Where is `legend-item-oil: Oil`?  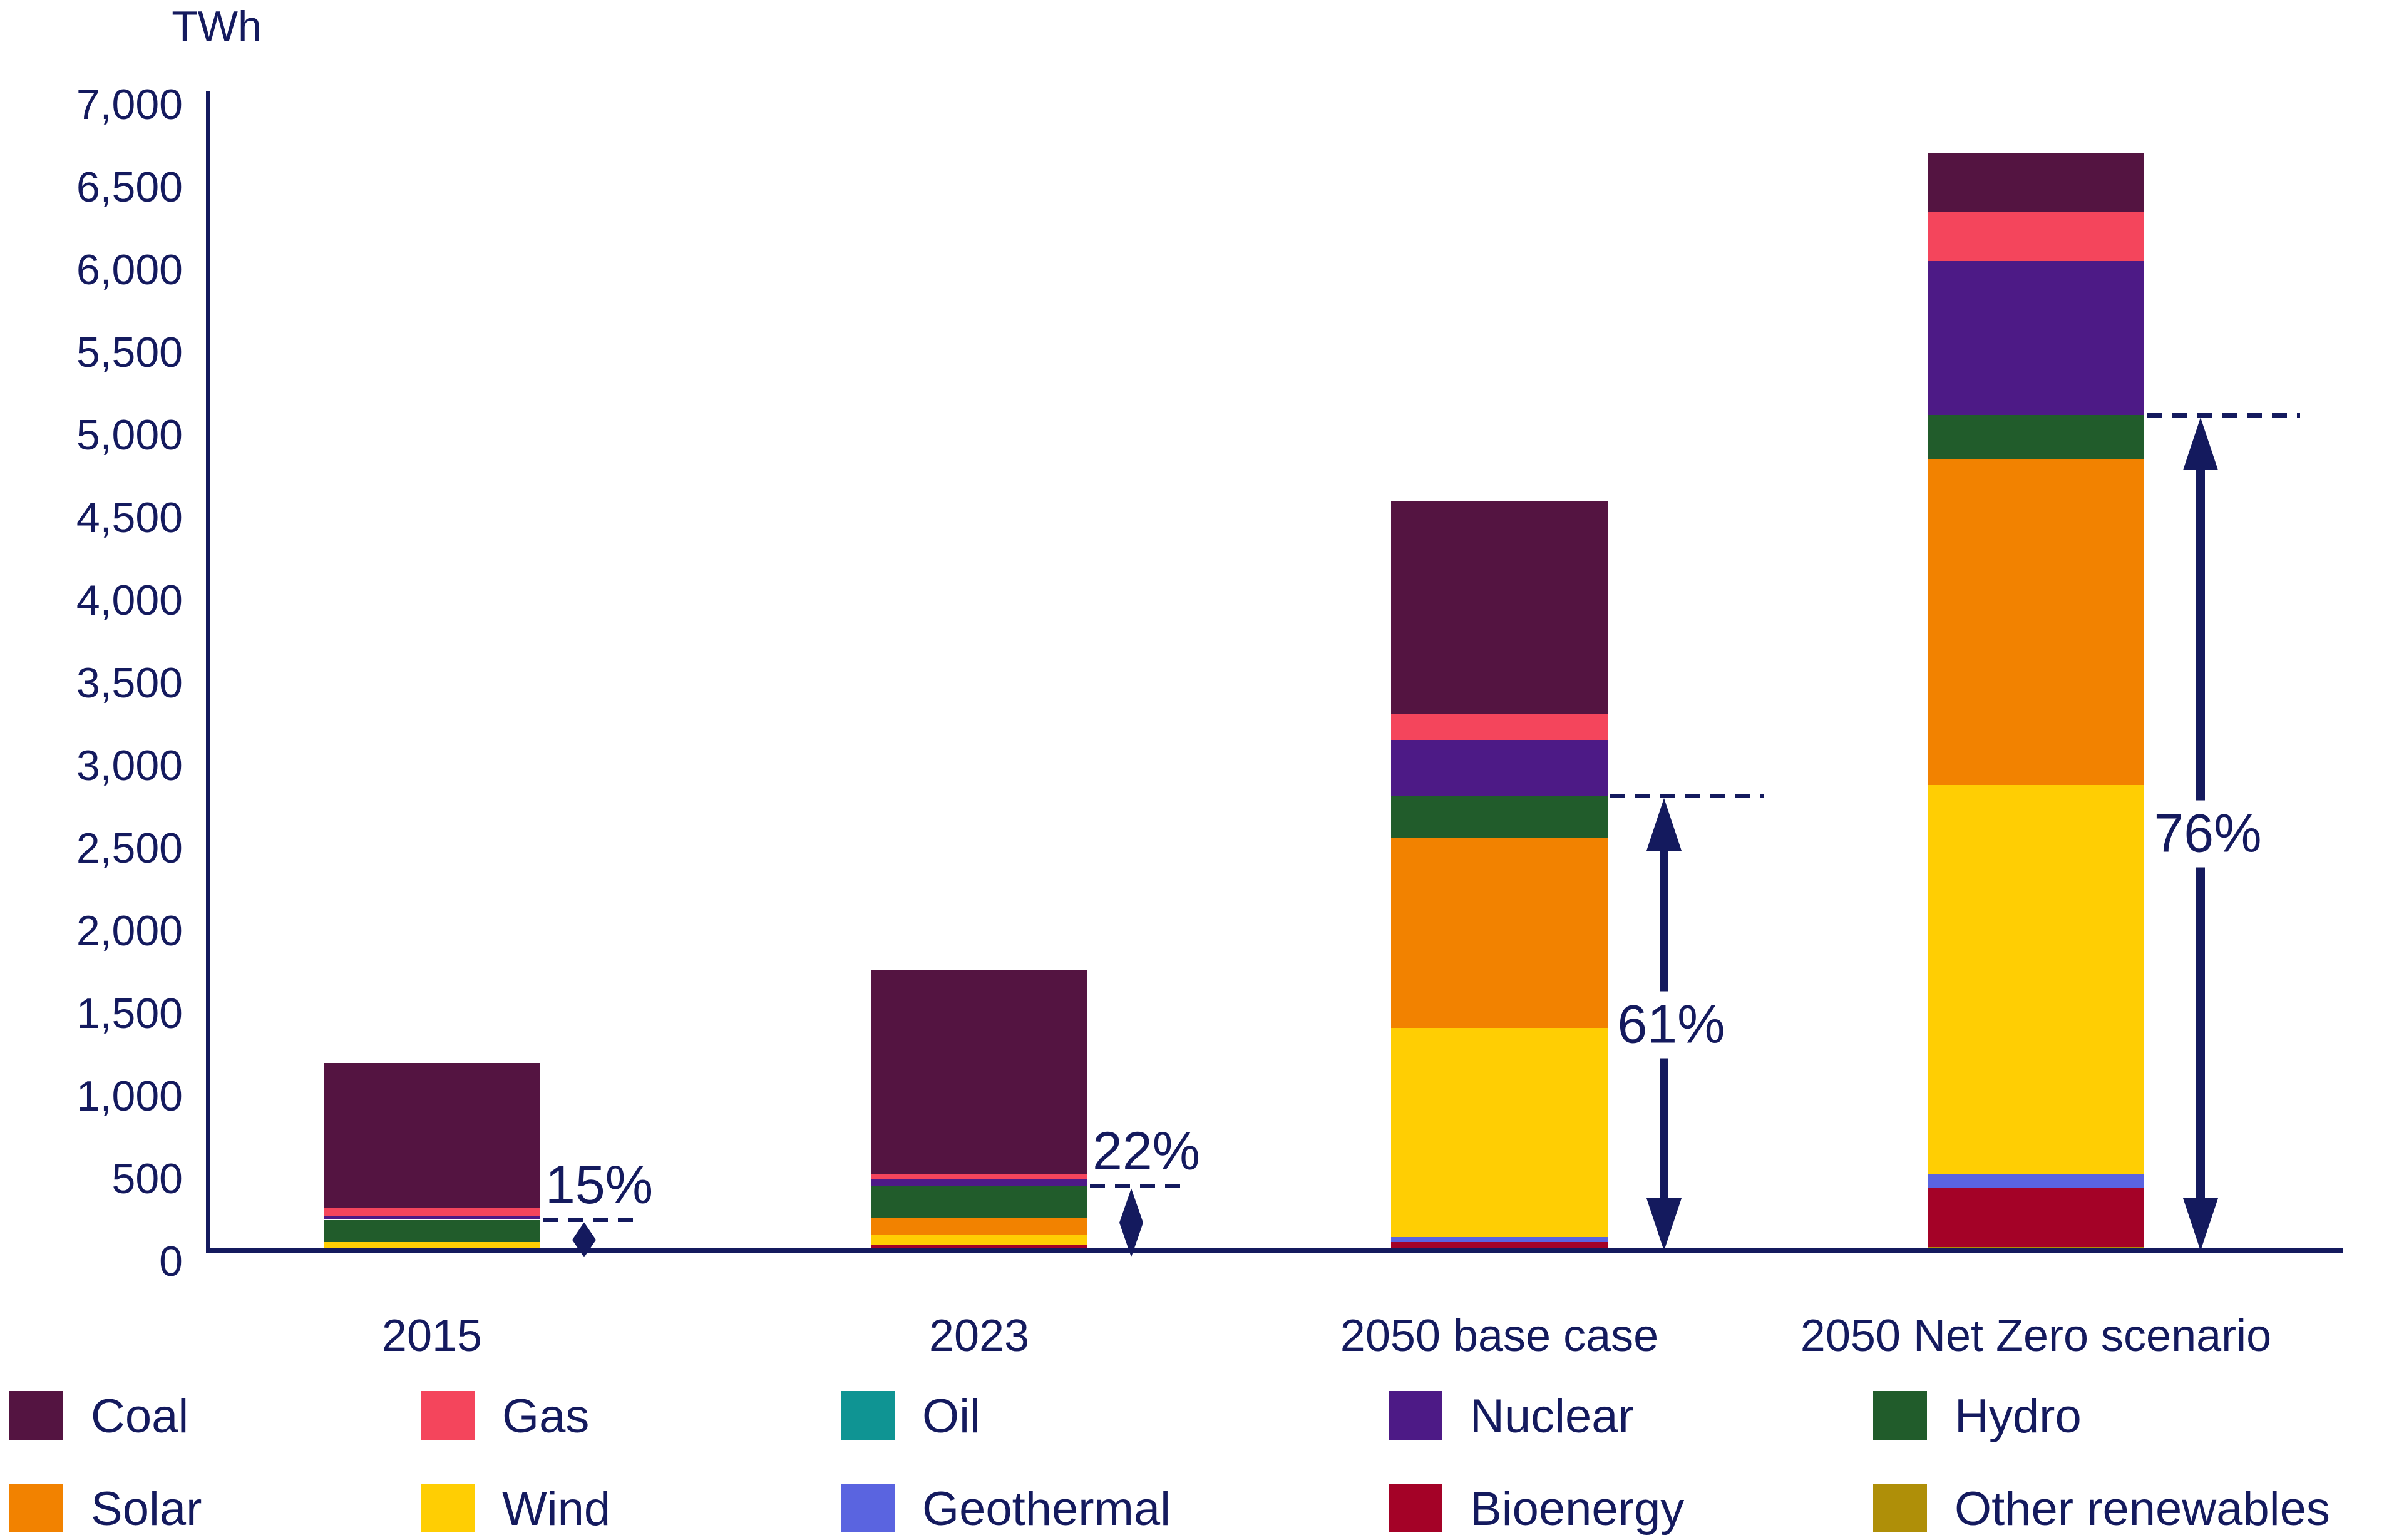
legend-item-oil: Oil is located at coordinates (1060, 1417).